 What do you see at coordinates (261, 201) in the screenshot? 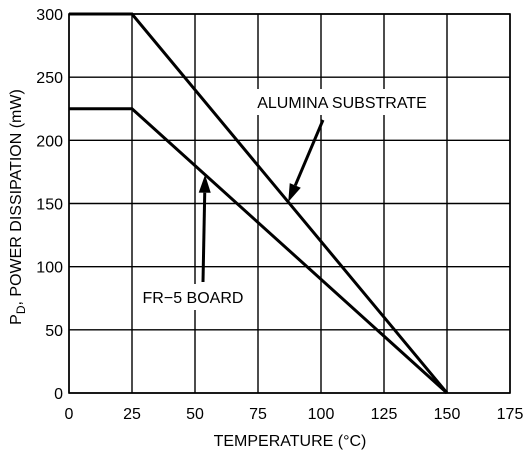
I see `annotation-arrows` at bounding box center [261, 201].